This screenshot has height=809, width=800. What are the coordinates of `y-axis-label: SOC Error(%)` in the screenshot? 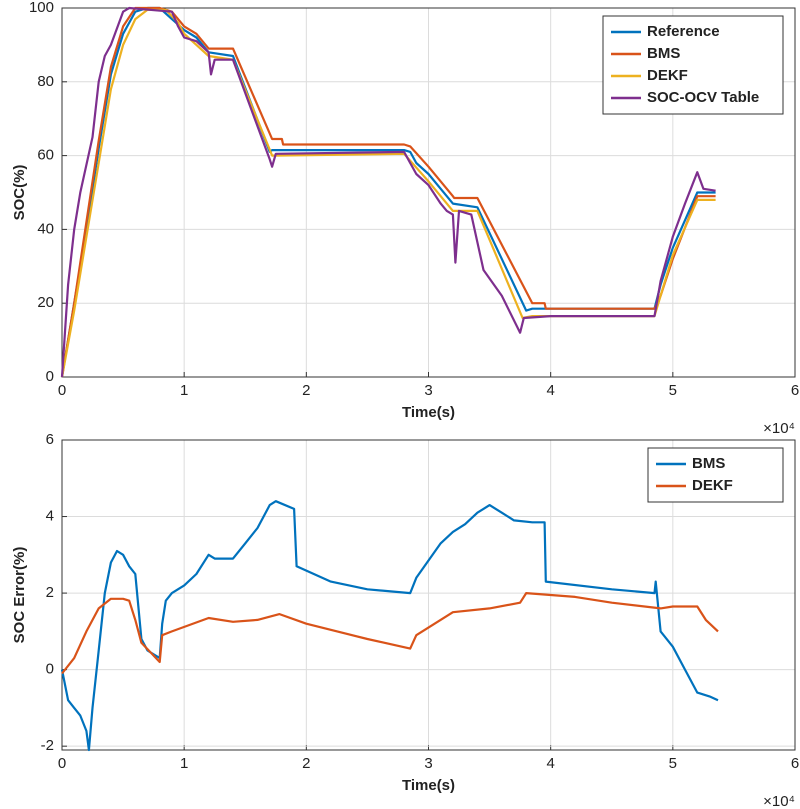 It's located at (19, 595).